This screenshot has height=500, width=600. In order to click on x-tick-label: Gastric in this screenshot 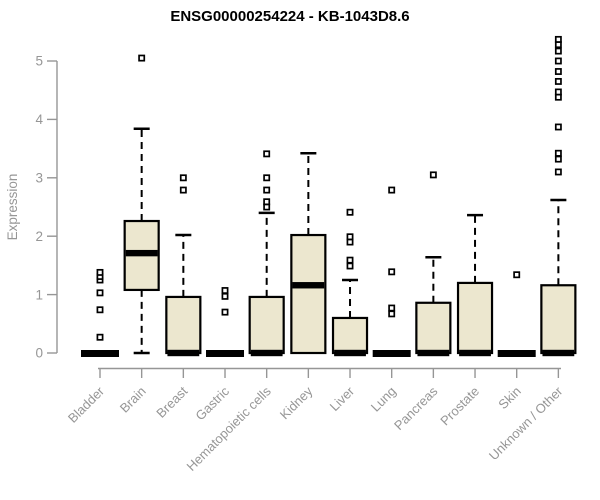, I will do `click(212, 403)`.